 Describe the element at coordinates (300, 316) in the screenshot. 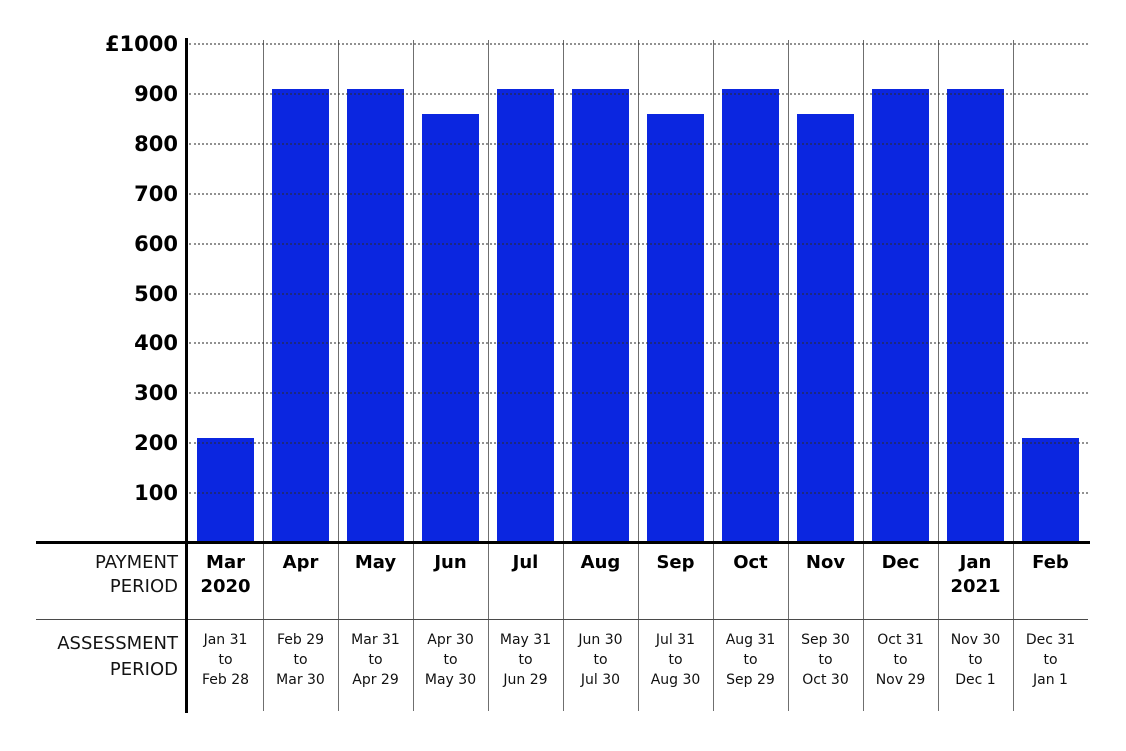

I see `bar-apr` at that location.